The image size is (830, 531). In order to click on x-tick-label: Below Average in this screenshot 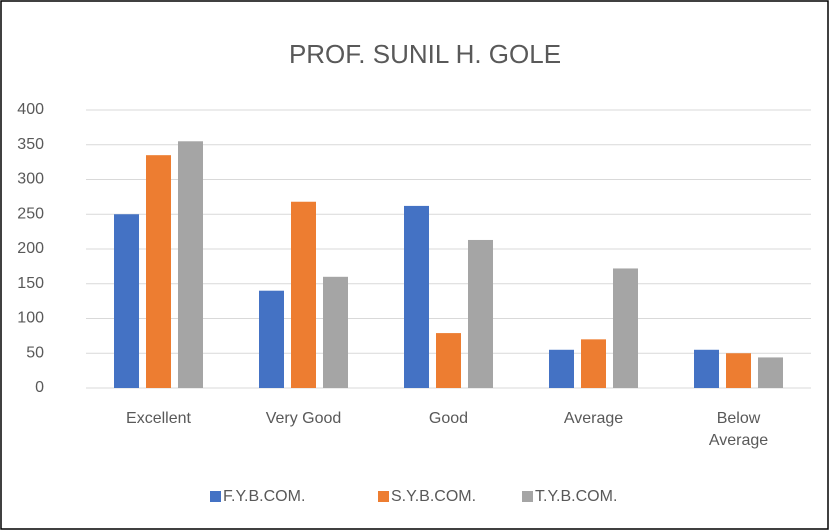, I will do `click(738, 429)`.